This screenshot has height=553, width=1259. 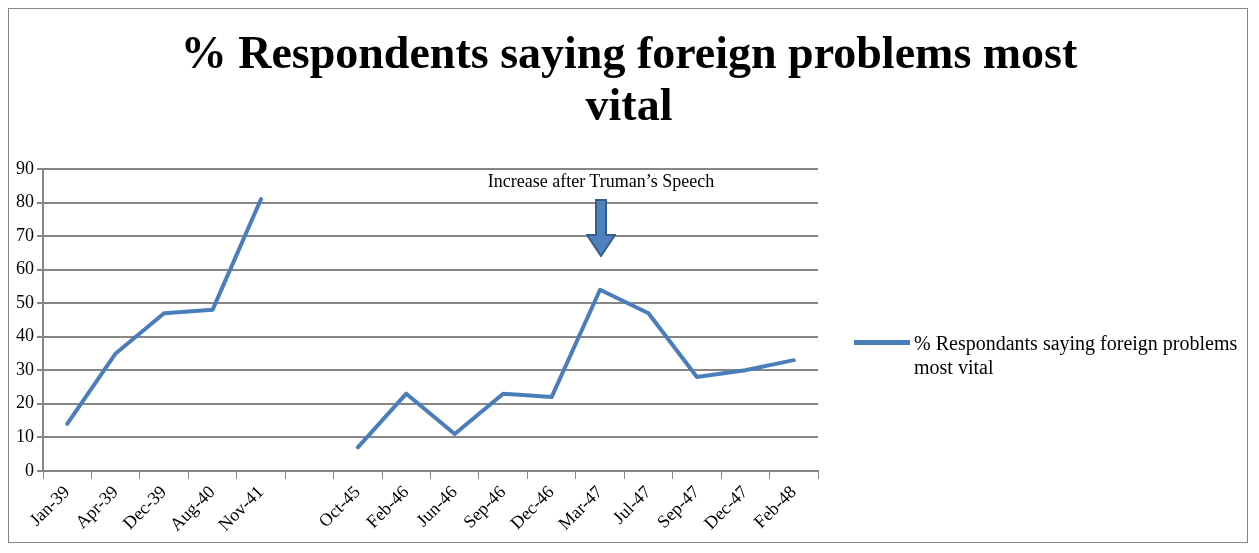 I want to click on y-tick-label: 0, so click(x=29, y=469).